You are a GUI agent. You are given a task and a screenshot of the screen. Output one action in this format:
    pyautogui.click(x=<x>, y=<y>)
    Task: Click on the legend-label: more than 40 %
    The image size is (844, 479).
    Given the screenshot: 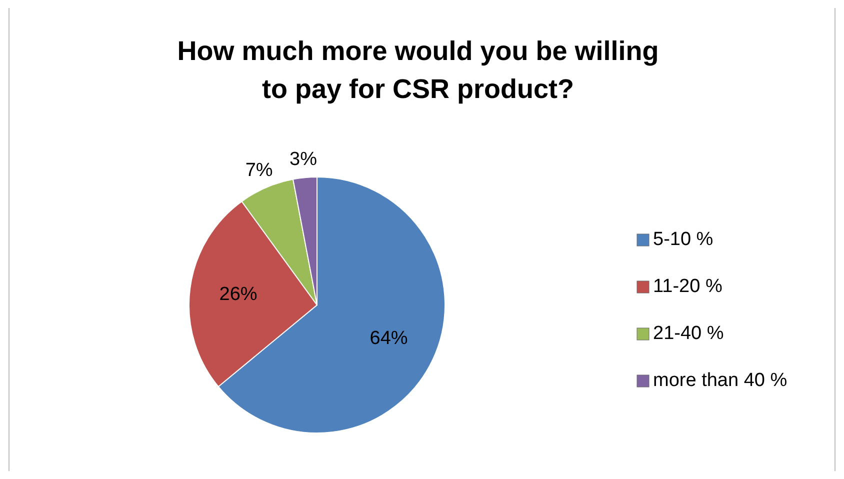 What is the action you would take?
    pyautogui.click(x=720, y=381)
    